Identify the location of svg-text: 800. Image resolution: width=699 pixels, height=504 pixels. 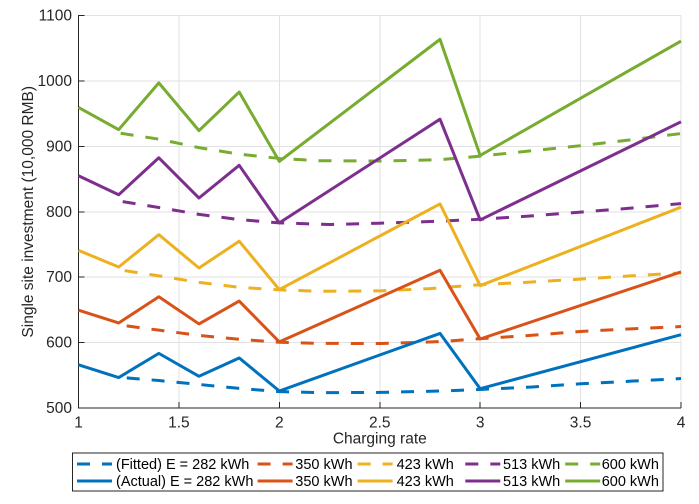
(59, 212).